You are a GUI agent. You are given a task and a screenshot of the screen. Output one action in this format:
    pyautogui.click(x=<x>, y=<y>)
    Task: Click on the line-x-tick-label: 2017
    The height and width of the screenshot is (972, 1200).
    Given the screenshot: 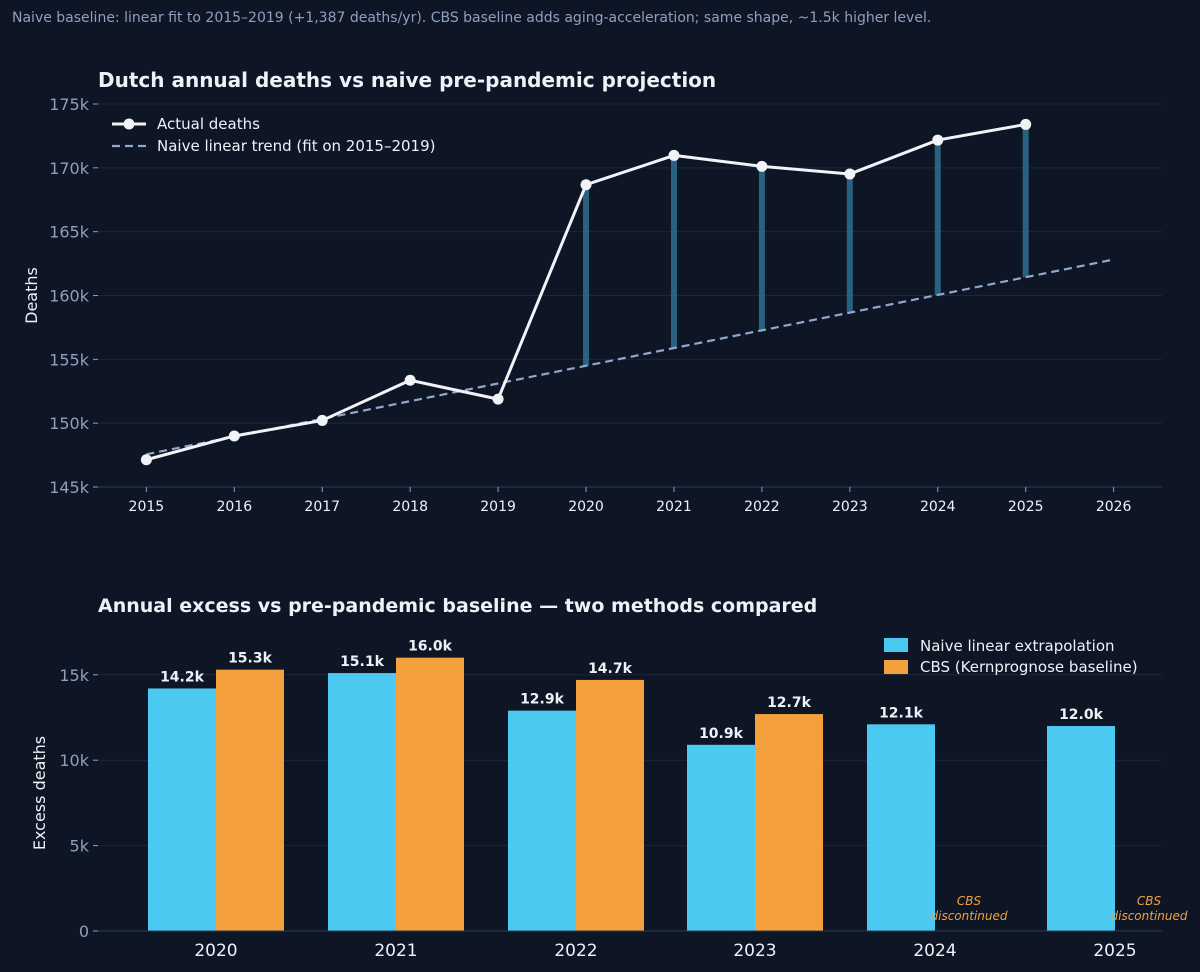 What is the action you would take?
    pyautogui.click(x=322, y=507)
    